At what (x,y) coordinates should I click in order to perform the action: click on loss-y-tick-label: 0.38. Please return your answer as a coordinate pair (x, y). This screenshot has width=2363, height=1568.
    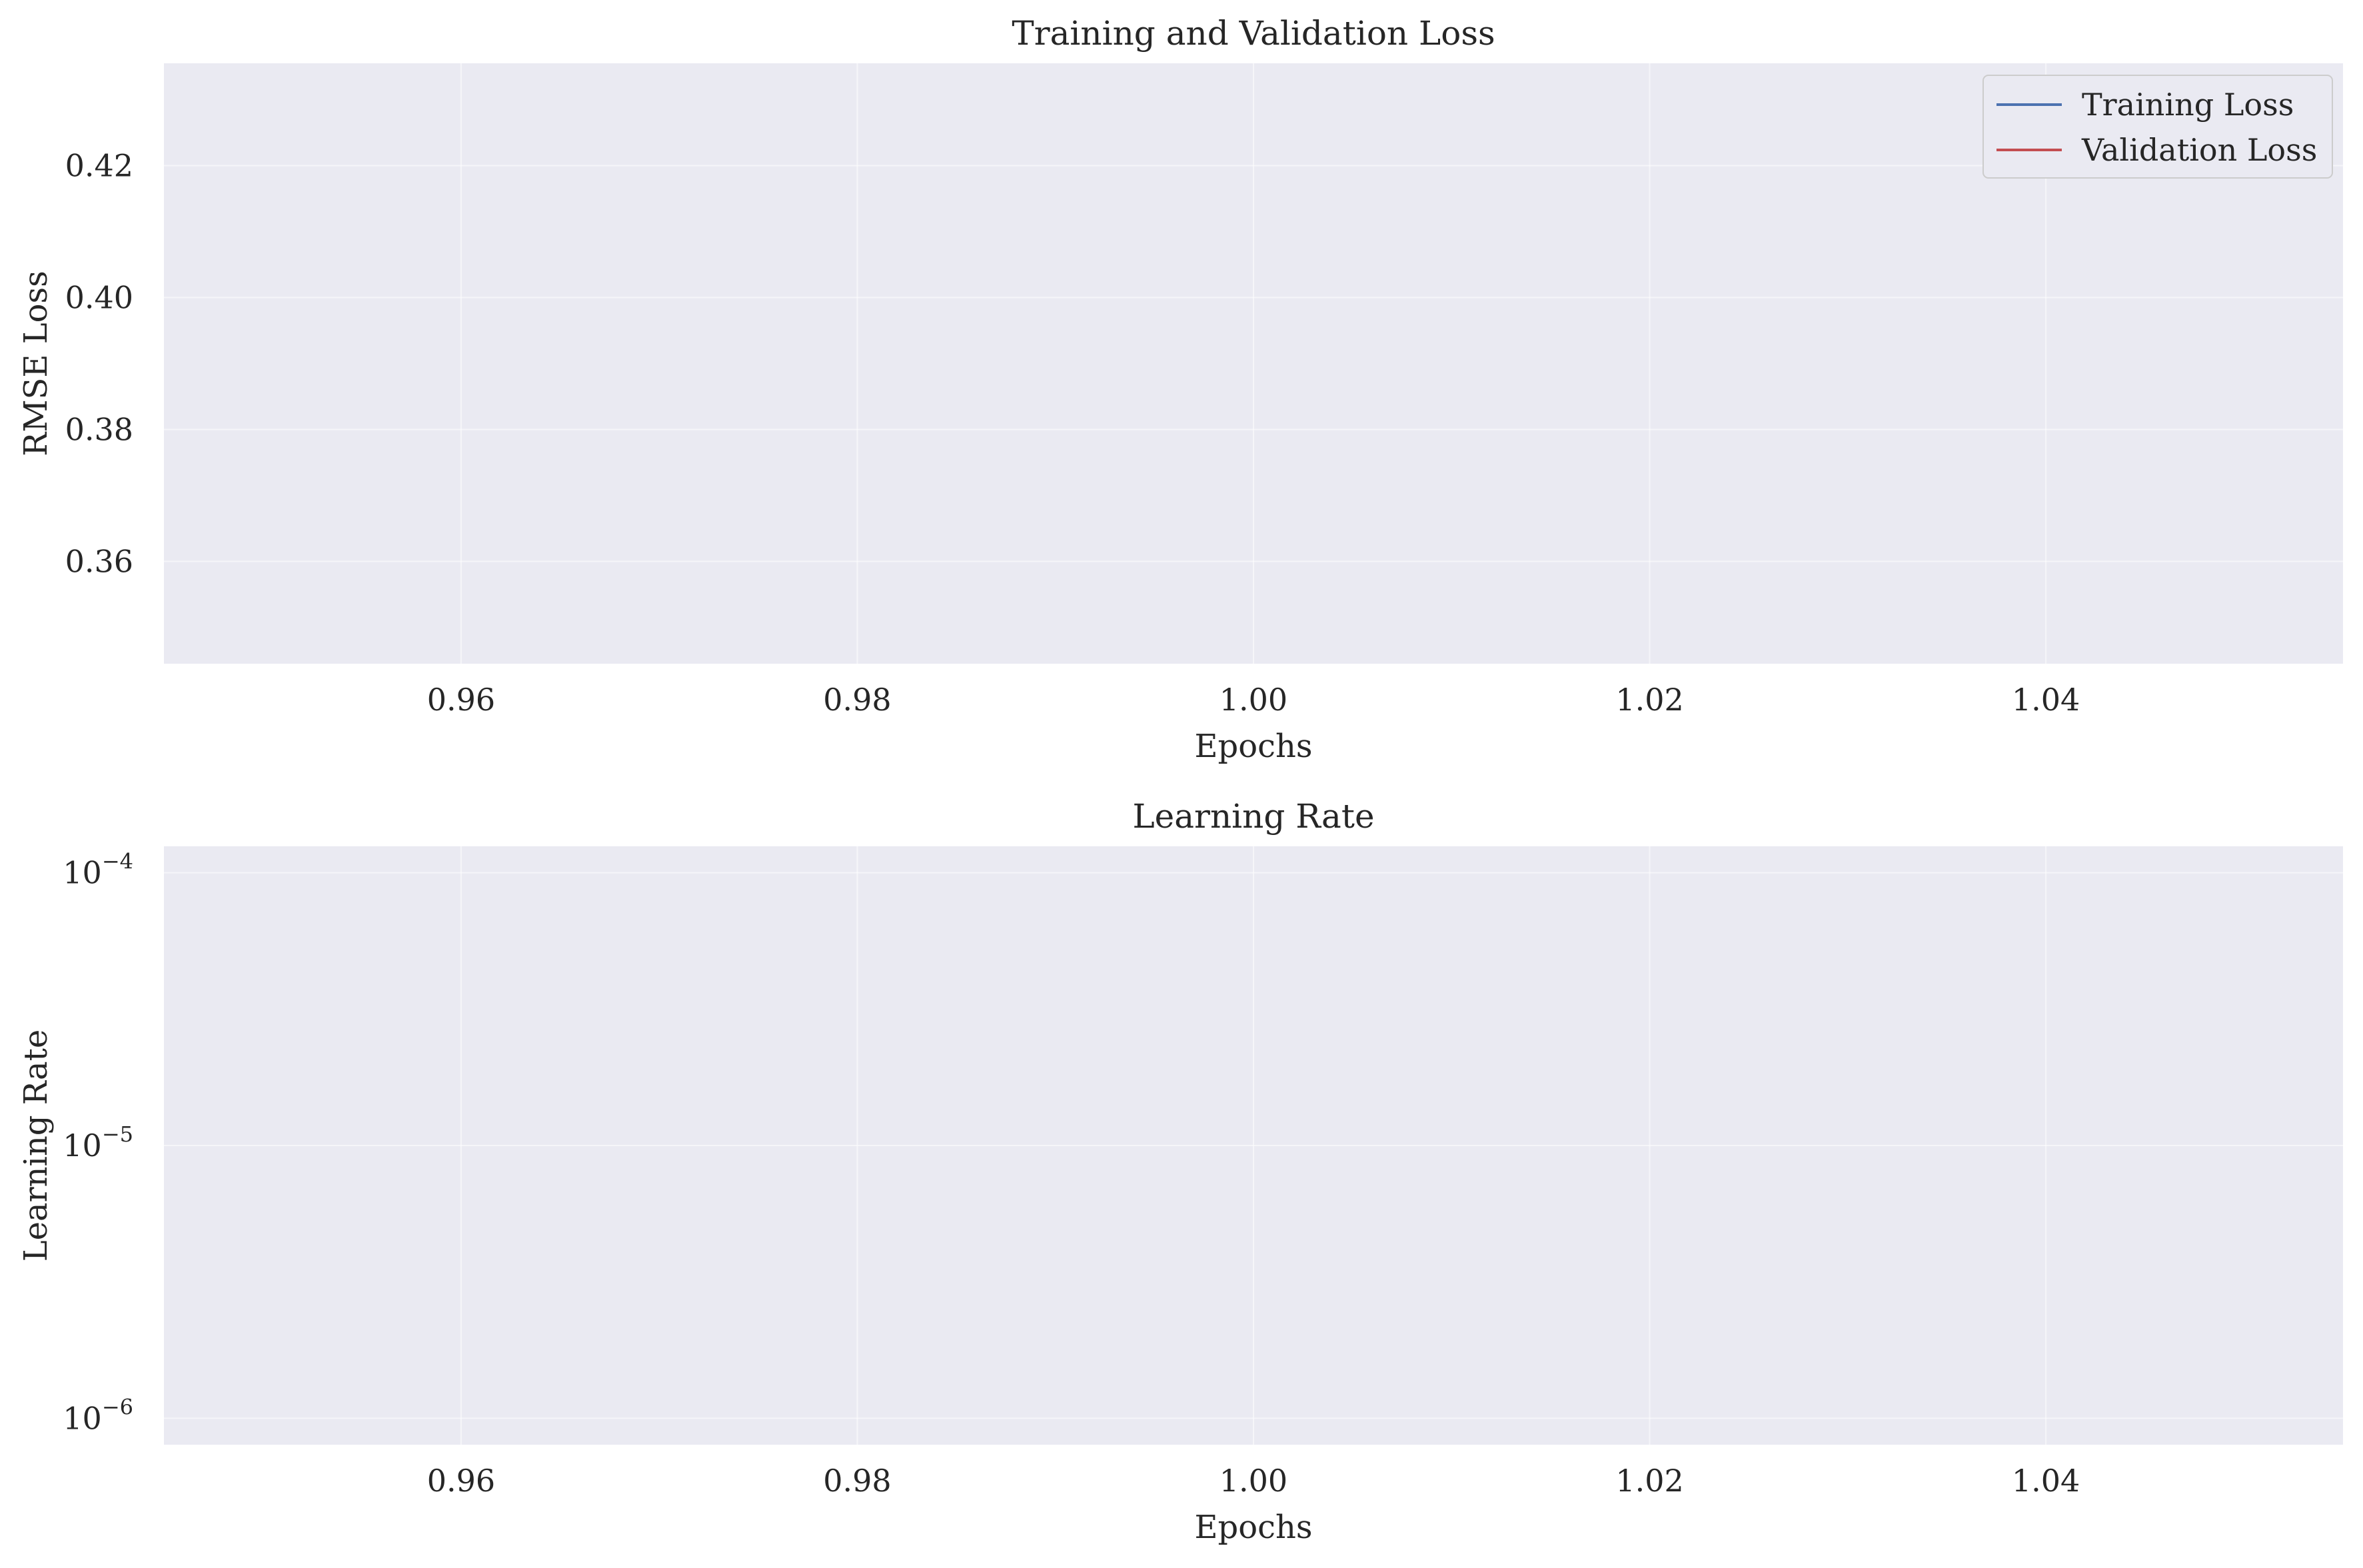
    Looking at the image, I should click on (99, 430).